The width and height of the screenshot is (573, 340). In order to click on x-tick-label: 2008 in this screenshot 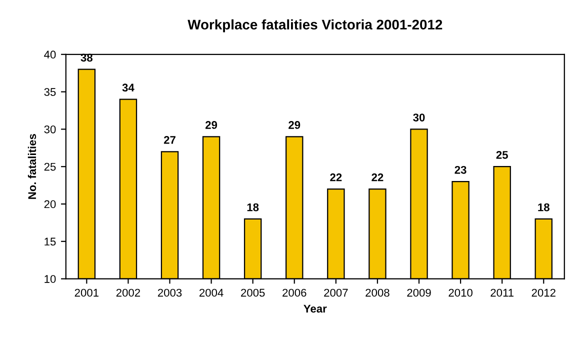, I will do `click(378, 292)`.